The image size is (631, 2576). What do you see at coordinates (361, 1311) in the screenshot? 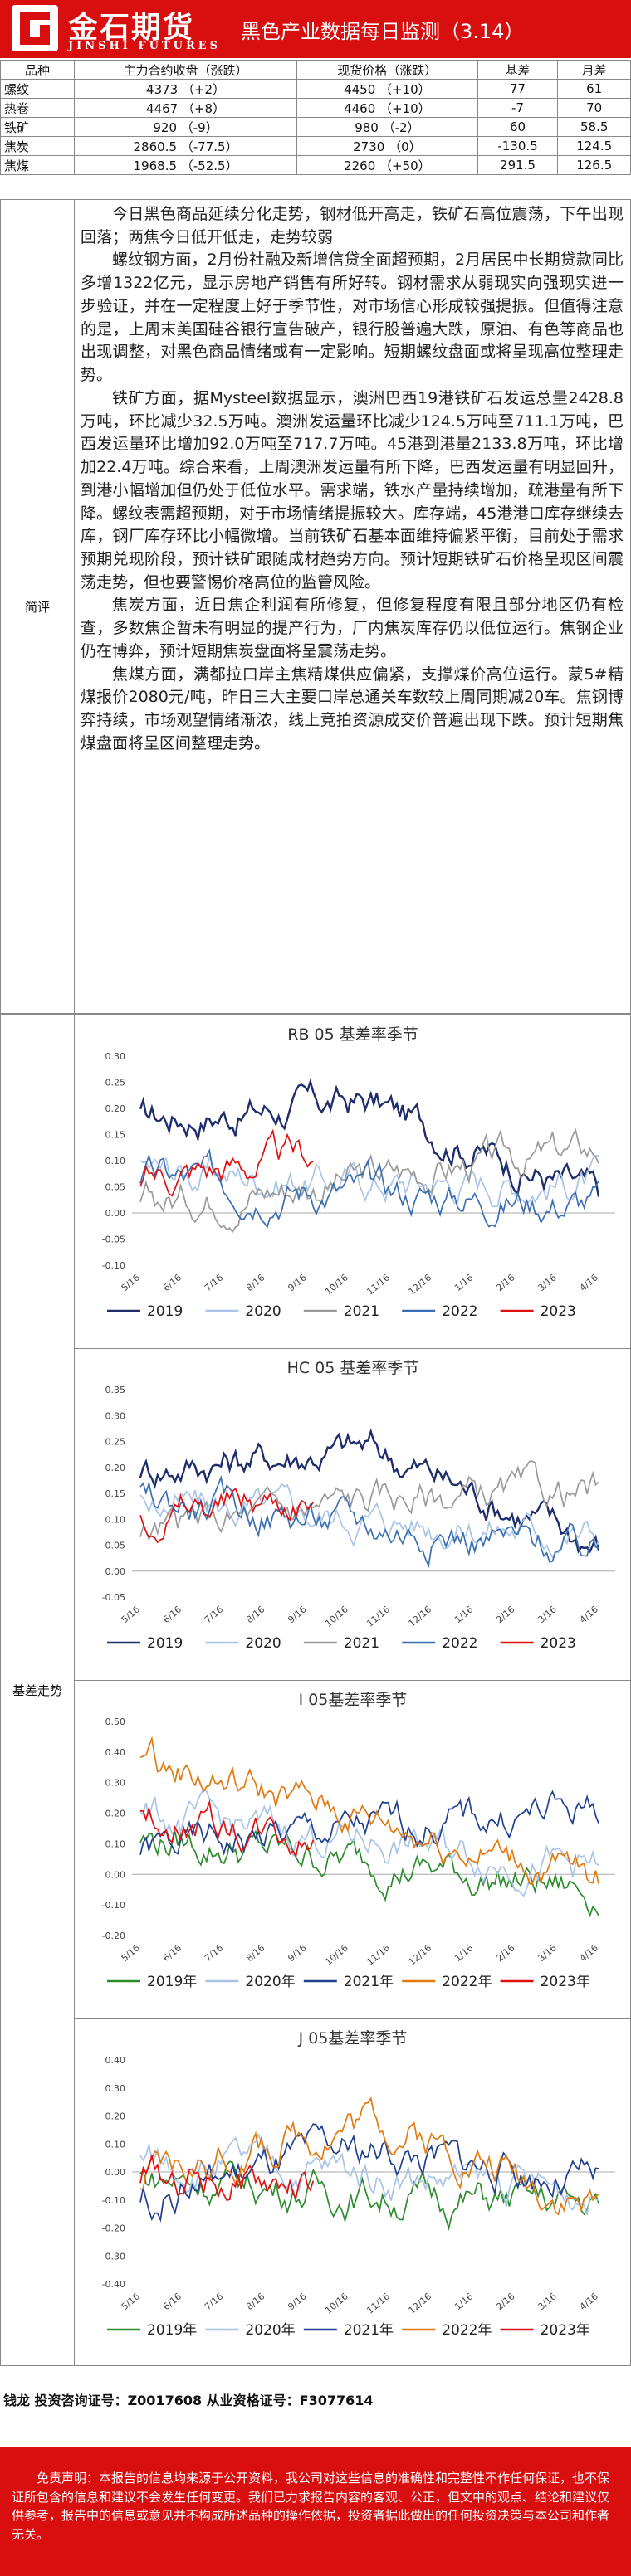
I see `legend-label: 2021` at bounding box center [361, 1311].